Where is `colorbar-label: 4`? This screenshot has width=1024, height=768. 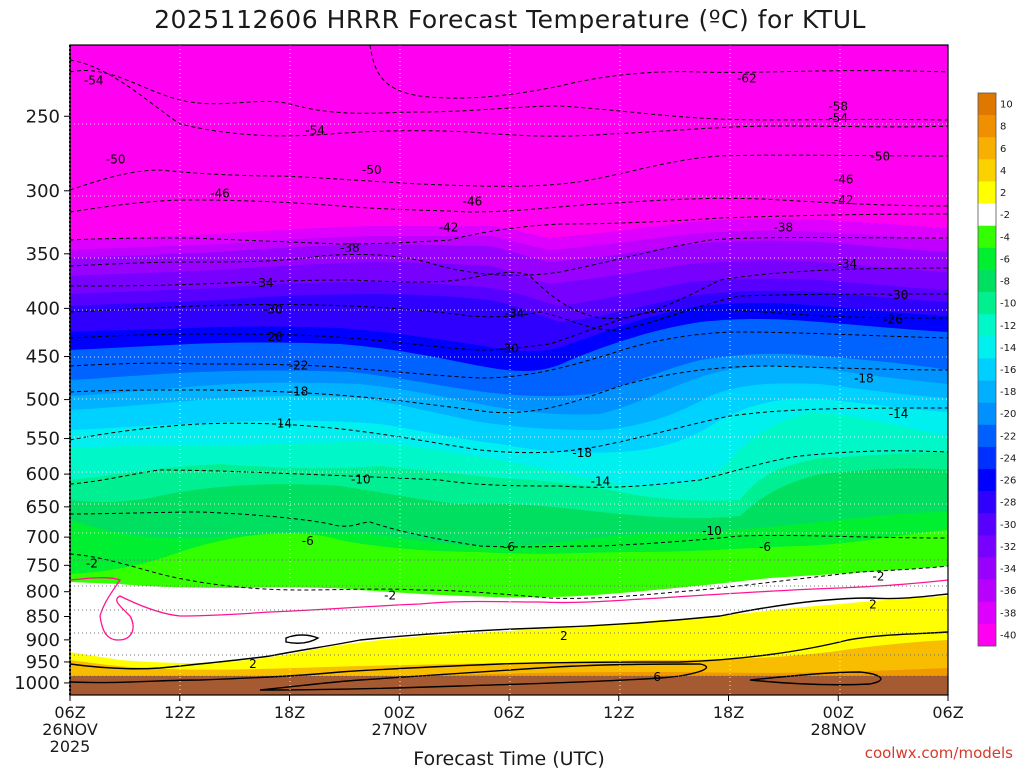
colorbar-label: 4 is located at coordinates (1003, 171).